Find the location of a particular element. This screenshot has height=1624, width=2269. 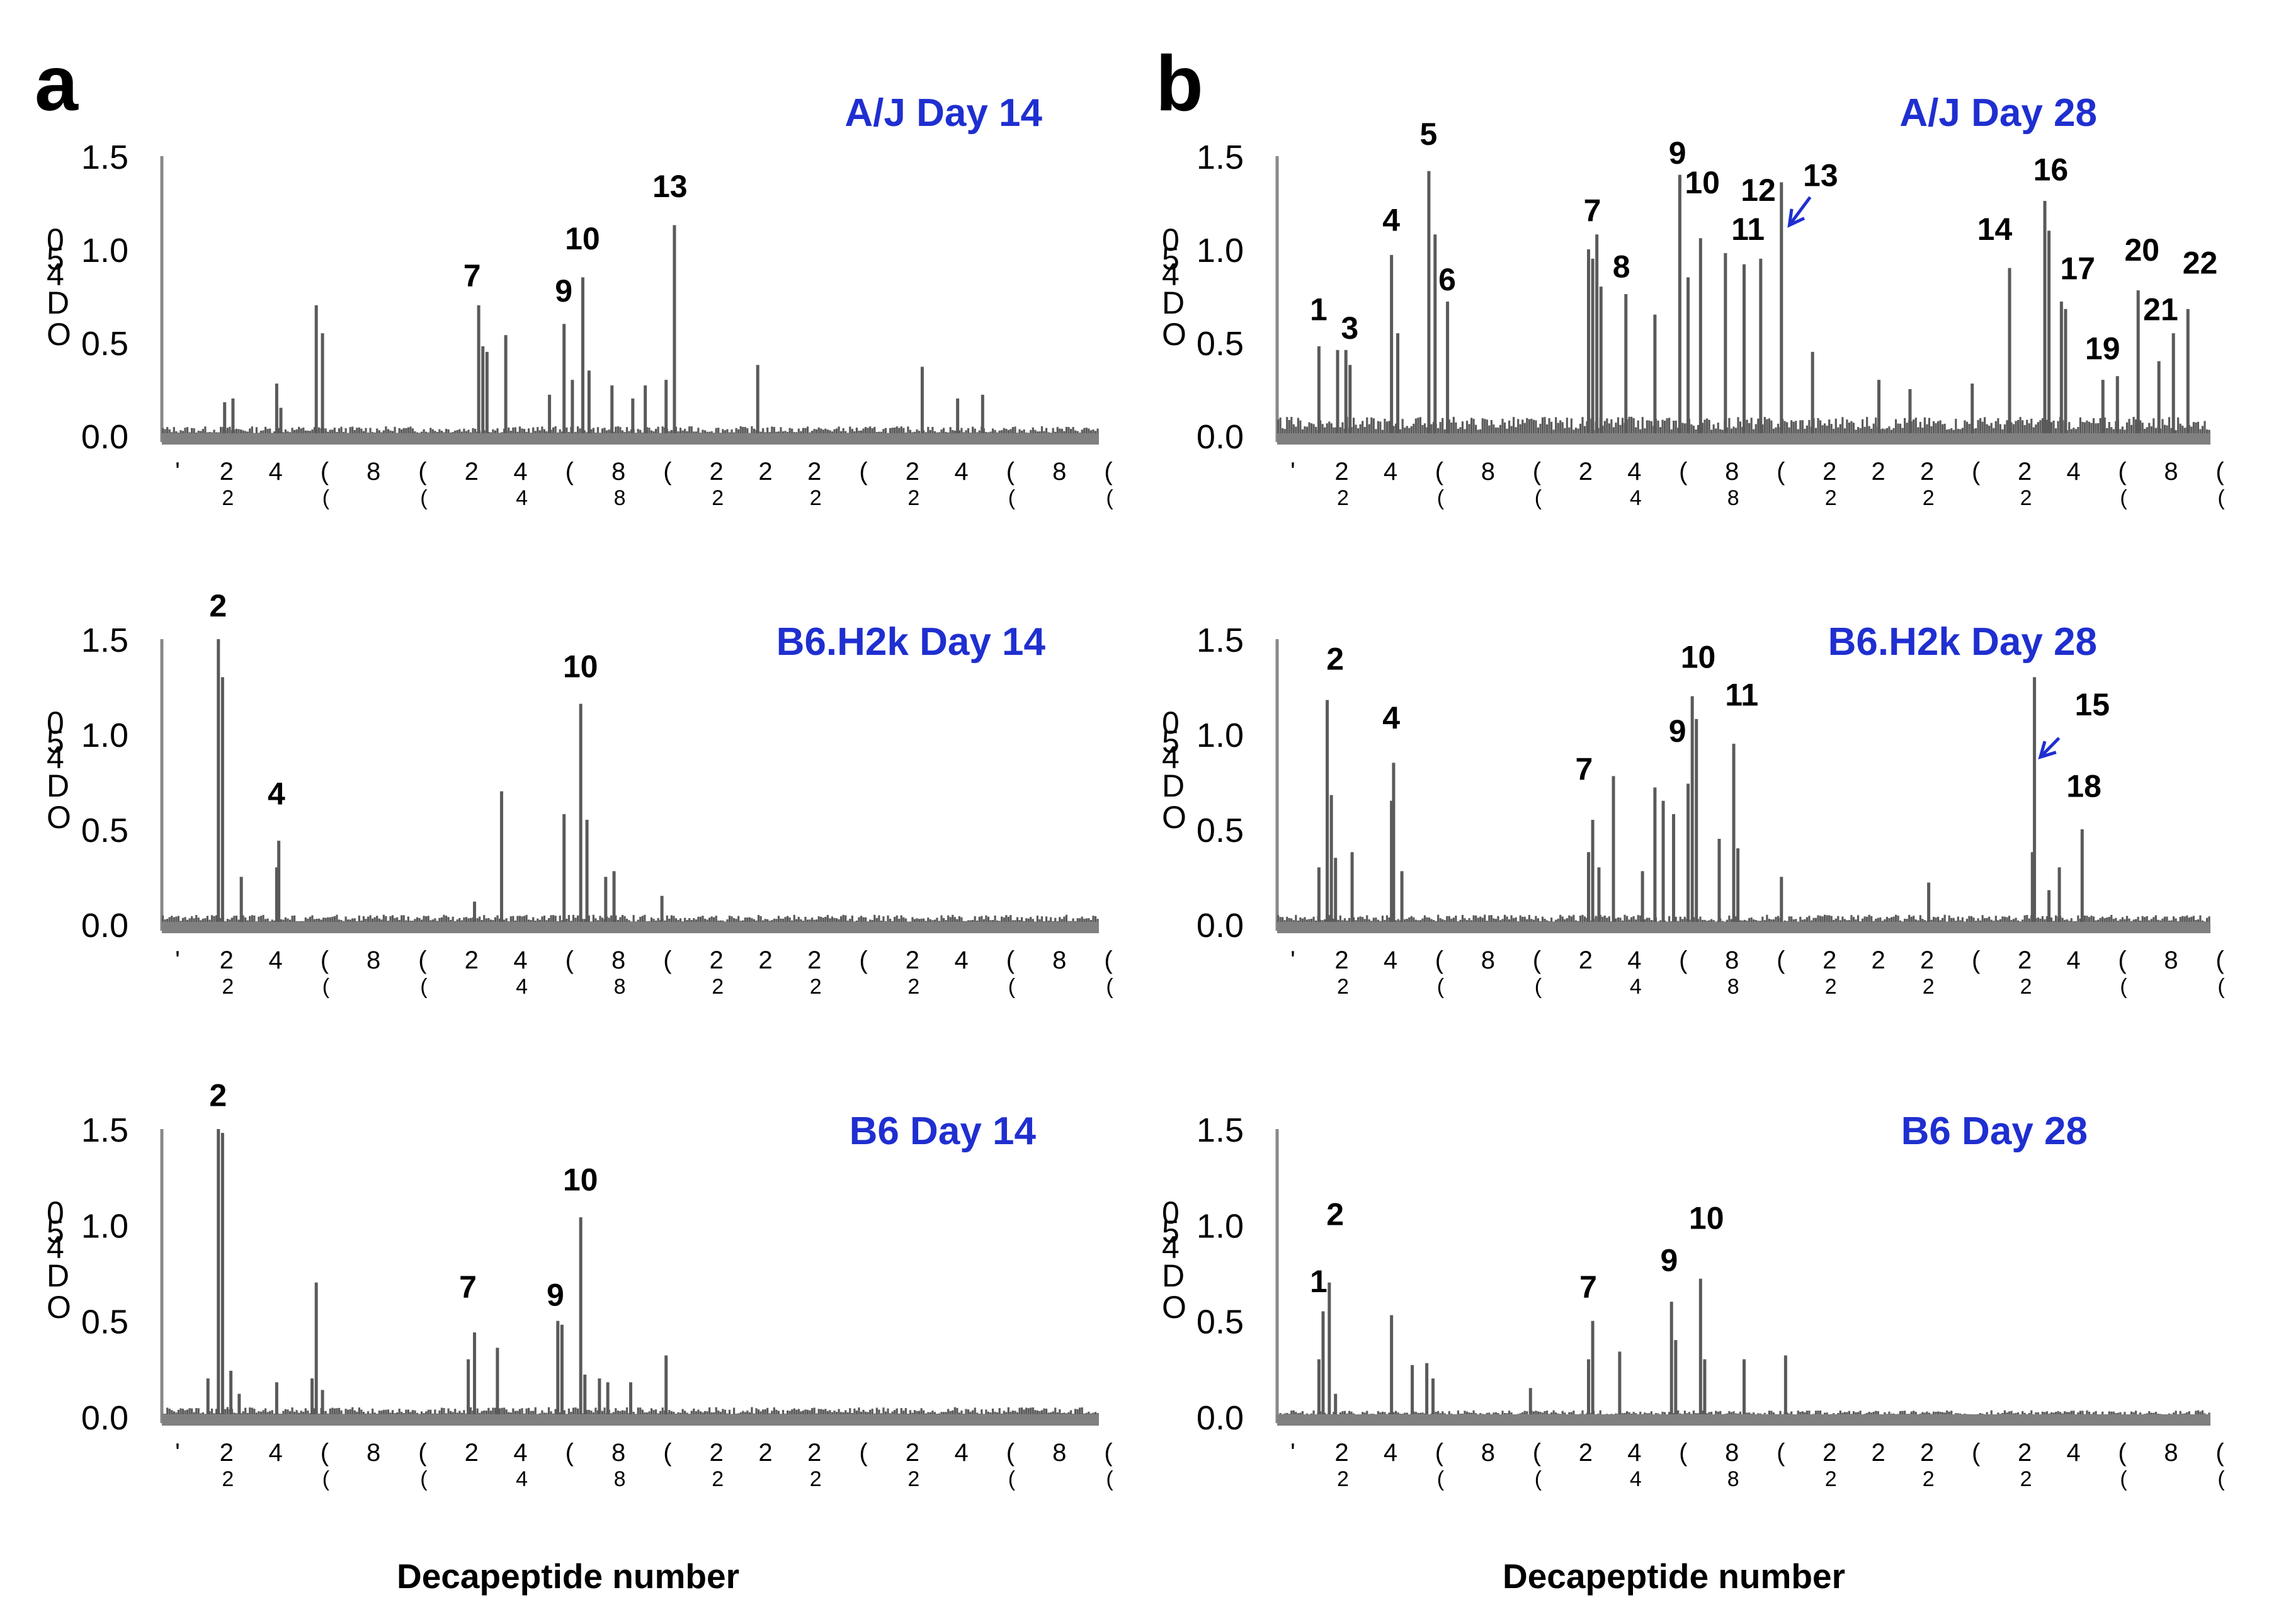

x-axis-line is located at coordinates (630, 928).